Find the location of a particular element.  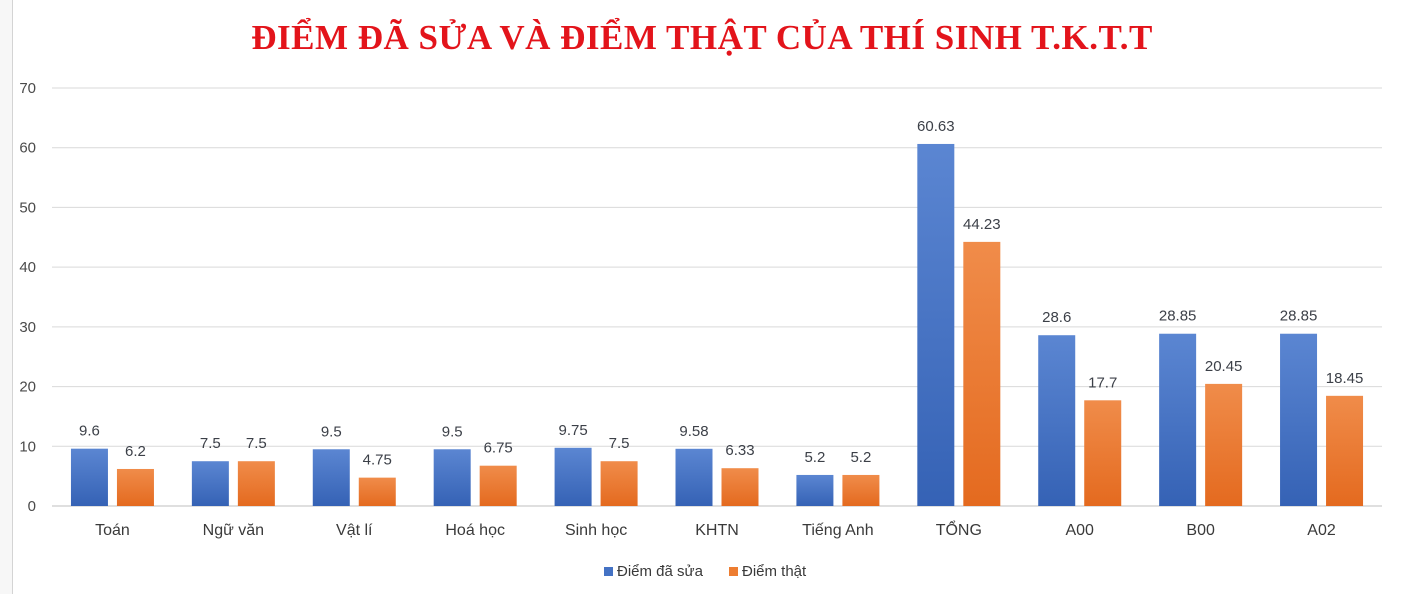

x-tick-label: Tiếng Anh is located at coordinates (837, 530).